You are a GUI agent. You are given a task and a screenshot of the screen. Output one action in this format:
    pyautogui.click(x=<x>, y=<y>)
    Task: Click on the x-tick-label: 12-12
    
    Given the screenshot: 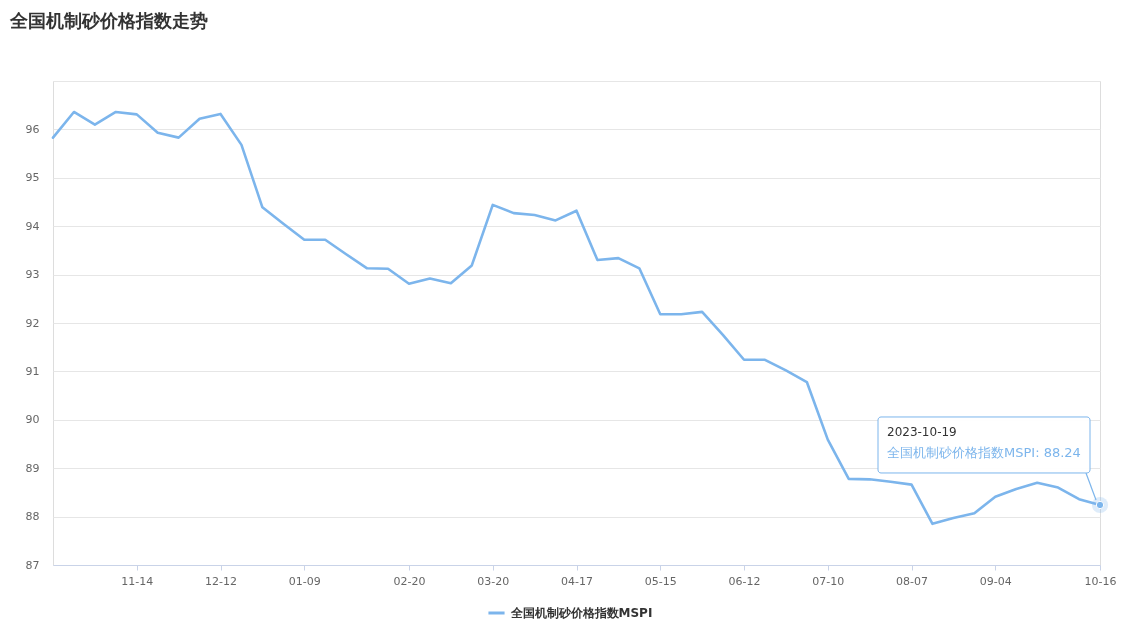 What is the action you would take?
    pyautogui.click(x=221, y=581)
    